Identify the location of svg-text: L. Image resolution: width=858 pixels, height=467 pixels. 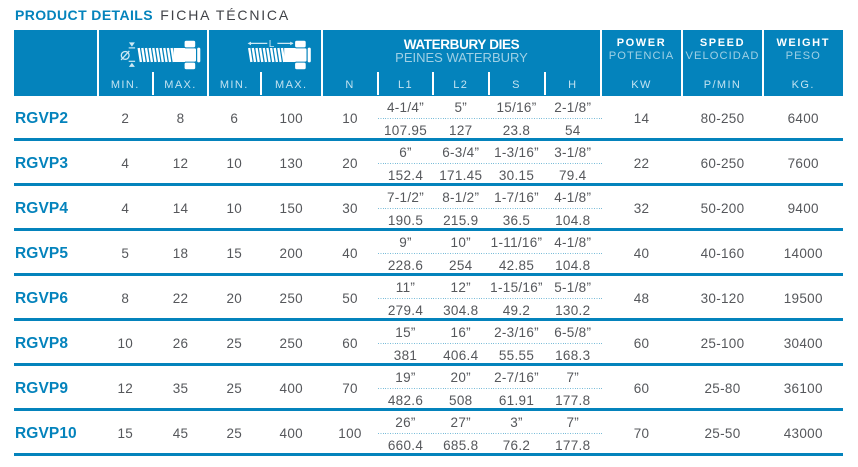
(272, 44).